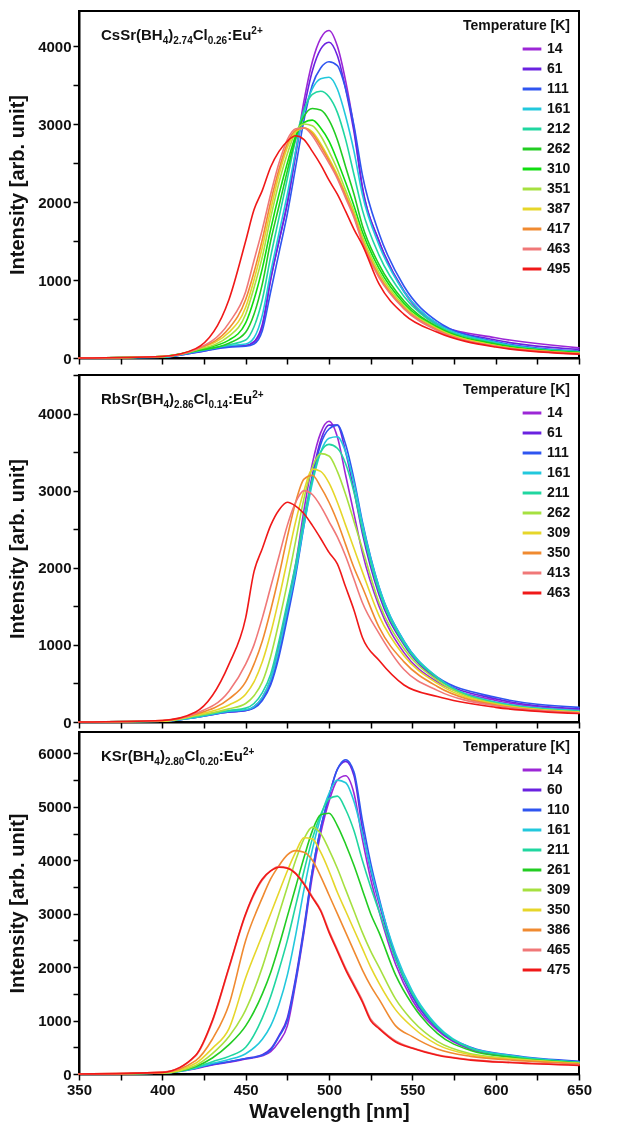  What do you see at coordinates (555, 789) in the screenshot?
I see `legend-label: 60` at bounding box center [555, 789].